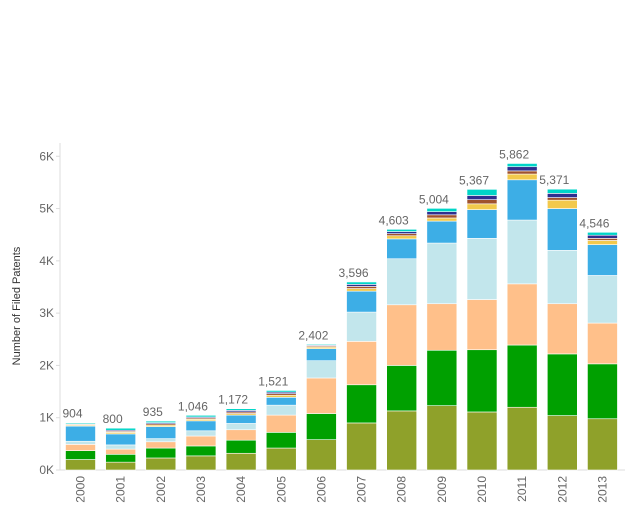  What do you see at coordinates (46, 365) in the screenshot?
I see `y-tick-label: 2K` at bounding box center [46, 365].